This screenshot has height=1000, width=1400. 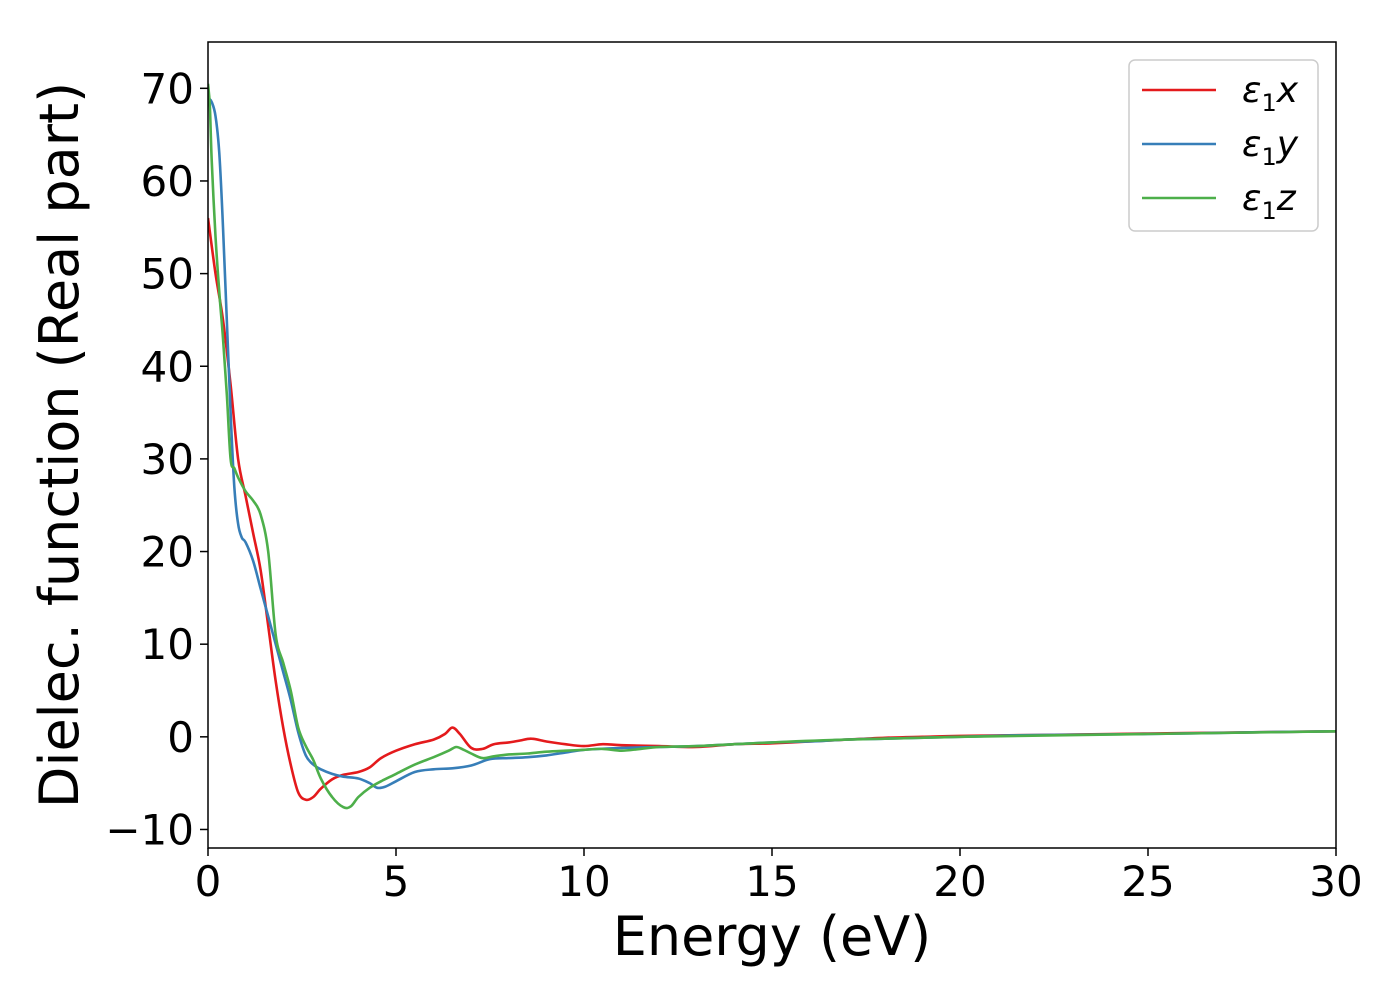 What do you see at coordinates (167, 552) in the screenshot?
I see `y-tick-label: 20` at bounding box center [167, 552].